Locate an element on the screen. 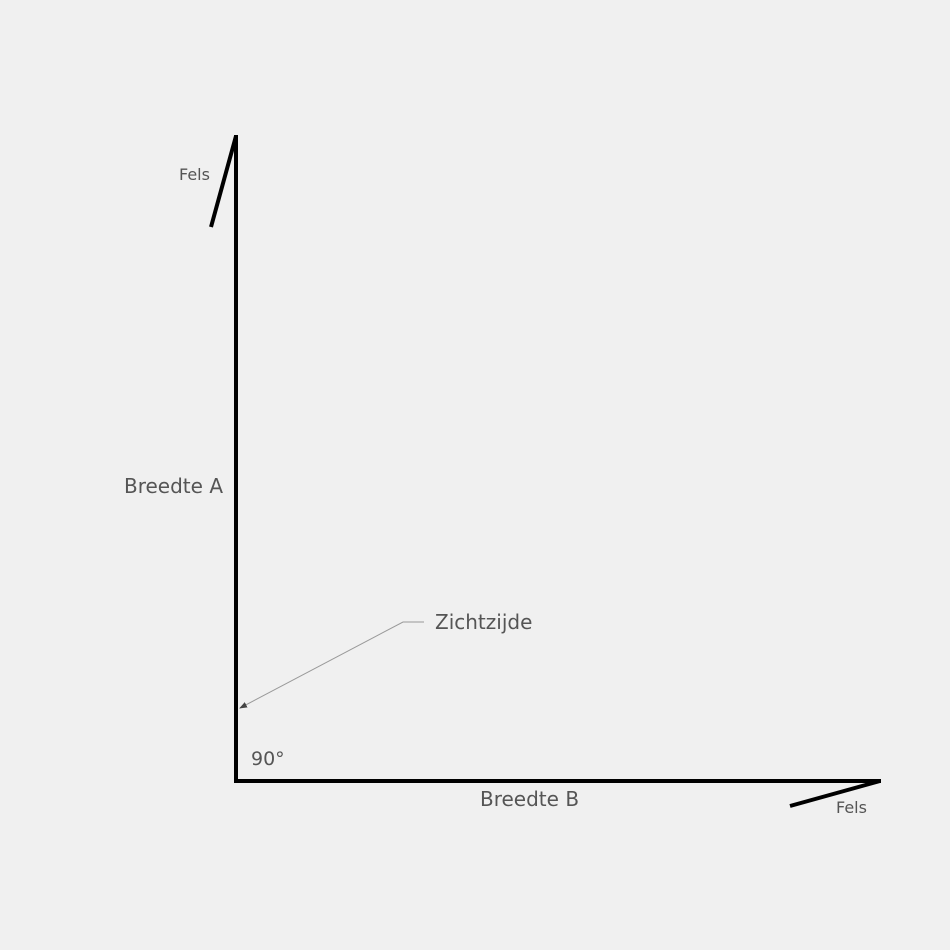 This screenshot has width=950, height=950. zichtzijde-label: Zichtzijde is located at coordinates (484, 622).